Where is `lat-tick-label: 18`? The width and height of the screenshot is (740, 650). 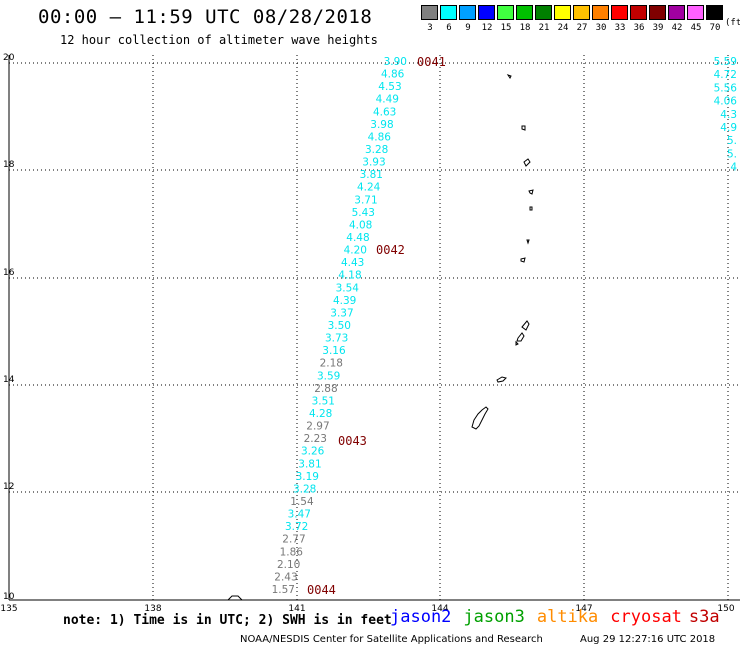
lat-tick-label: 18 is located at coordinates (9, 165).